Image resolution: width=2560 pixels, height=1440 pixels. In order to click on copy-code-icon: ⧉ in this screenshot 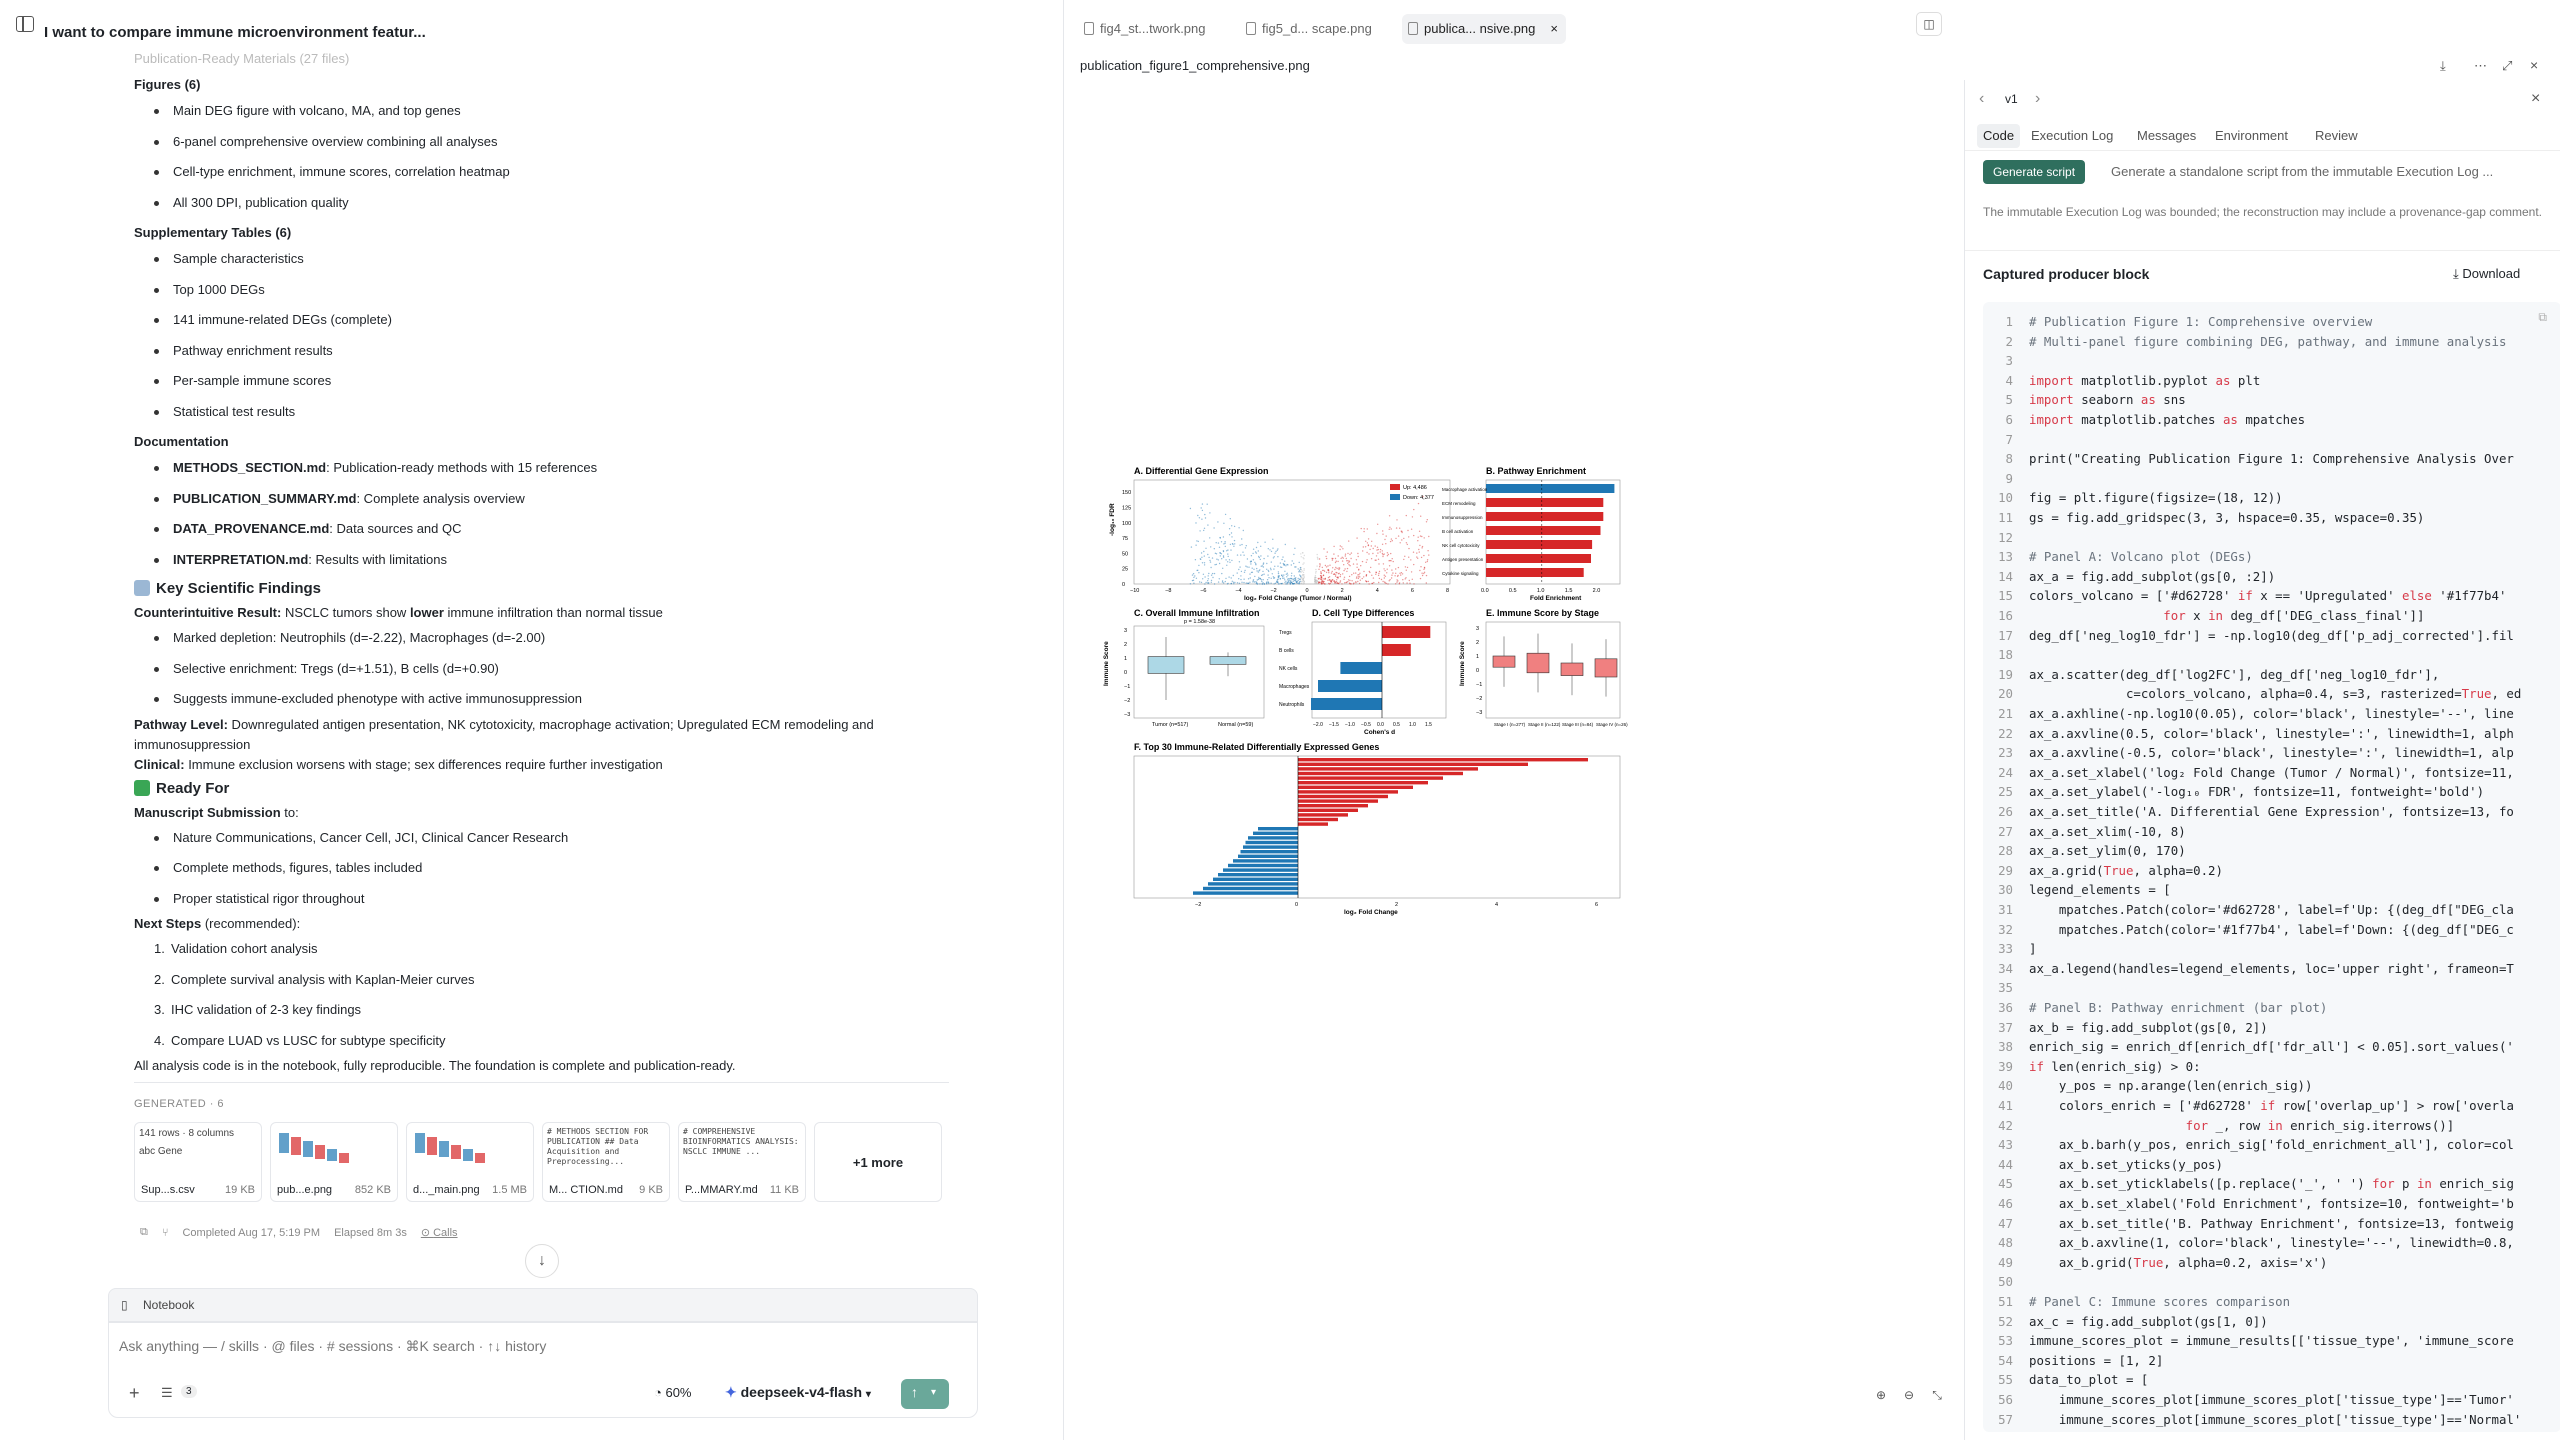, I will do `click(2542, 317)`.